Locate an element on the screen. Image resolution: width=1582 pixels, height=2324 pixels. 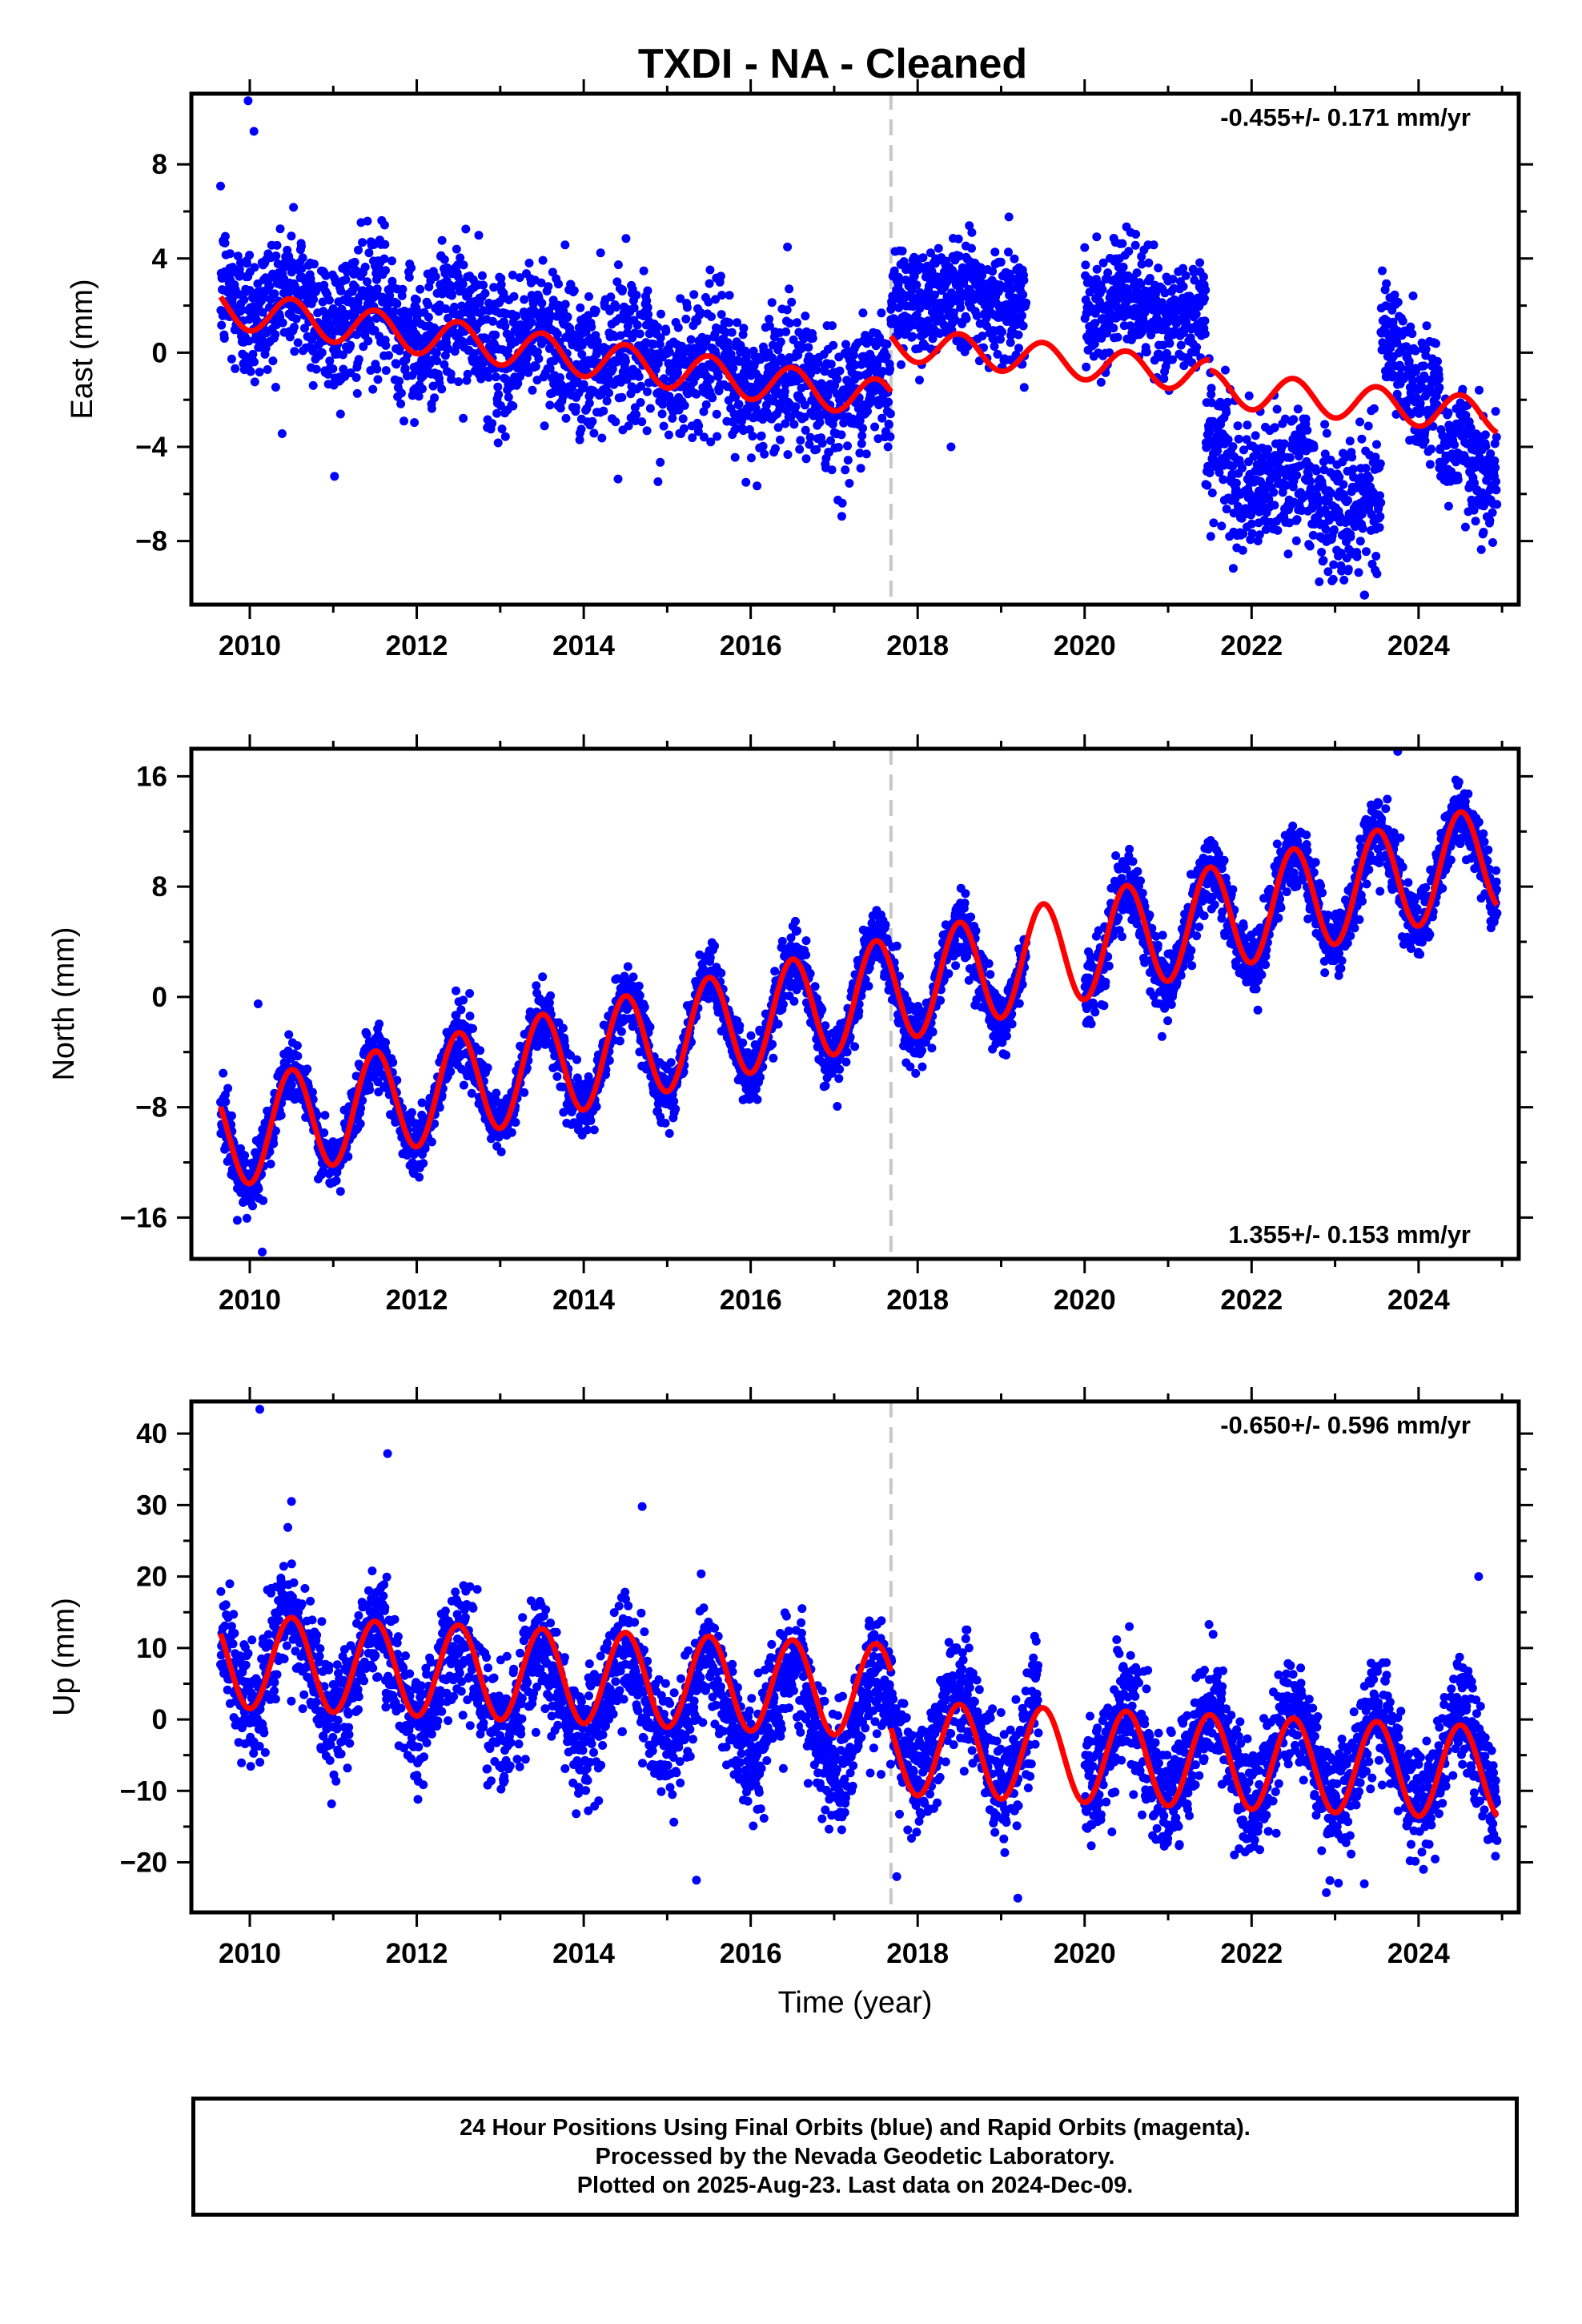
y-tick-label-east: 8 is located at coordinates (159, 164).